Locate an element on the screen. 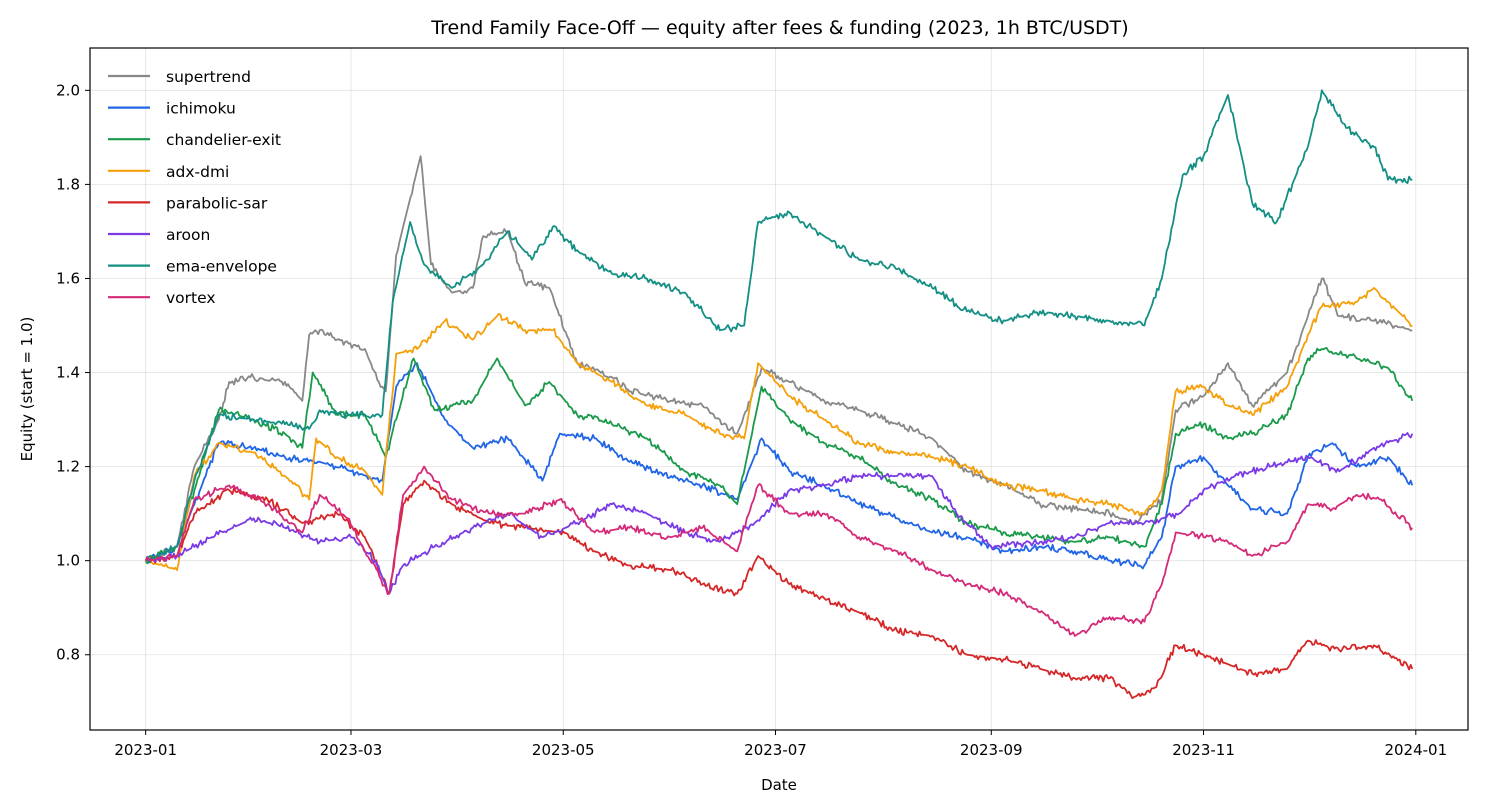  y-tick-label: 2.0 is located at coordinates (68, 90).